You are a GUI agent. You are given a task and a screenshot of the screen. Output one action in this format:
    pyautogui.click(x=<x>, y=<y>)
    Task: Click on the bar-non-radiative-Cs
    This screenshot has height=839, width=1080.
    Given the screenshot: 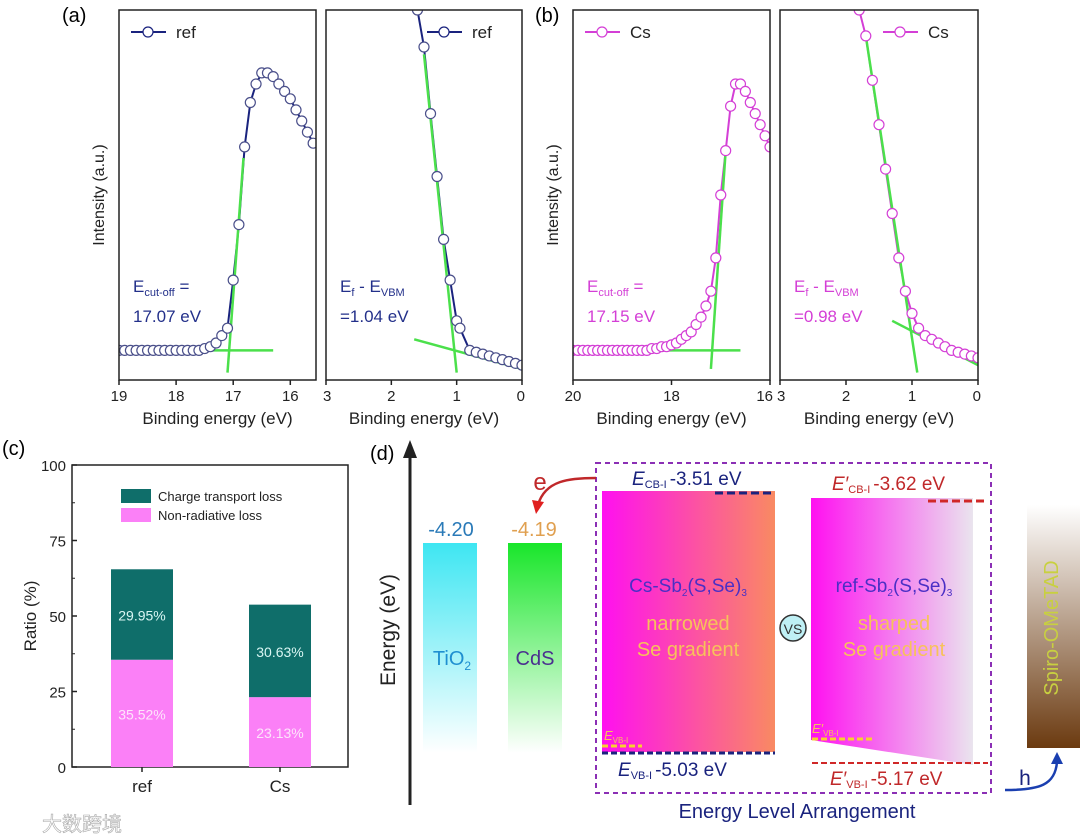 What is the action you would take?
    pyautogui.click(x=280, y=732)
    